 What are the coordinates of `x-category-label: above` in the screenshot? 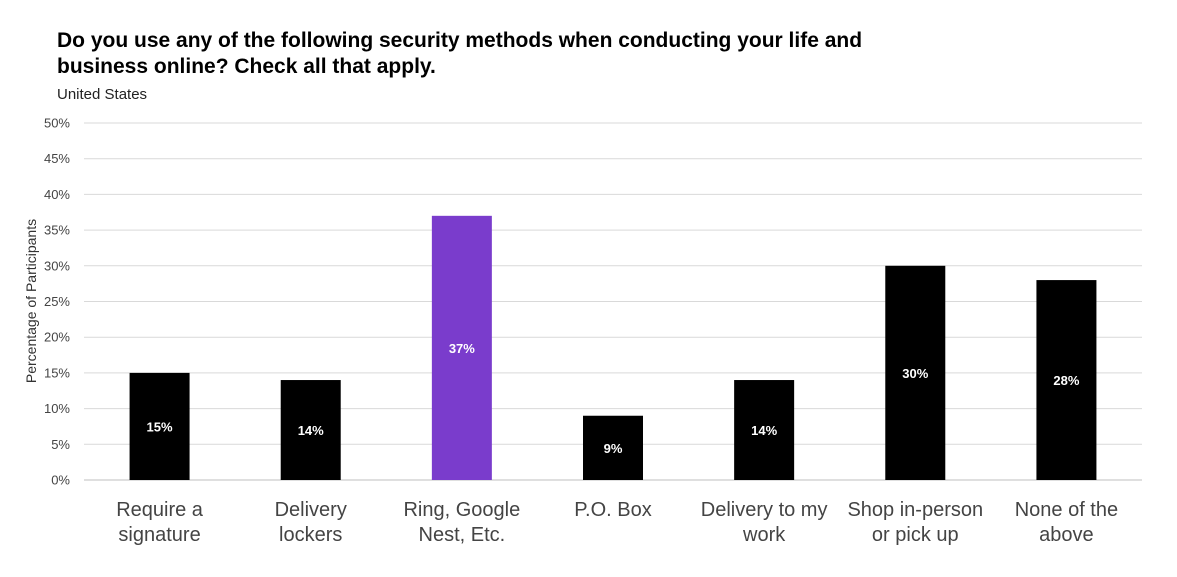 It's located at (1066, 535).